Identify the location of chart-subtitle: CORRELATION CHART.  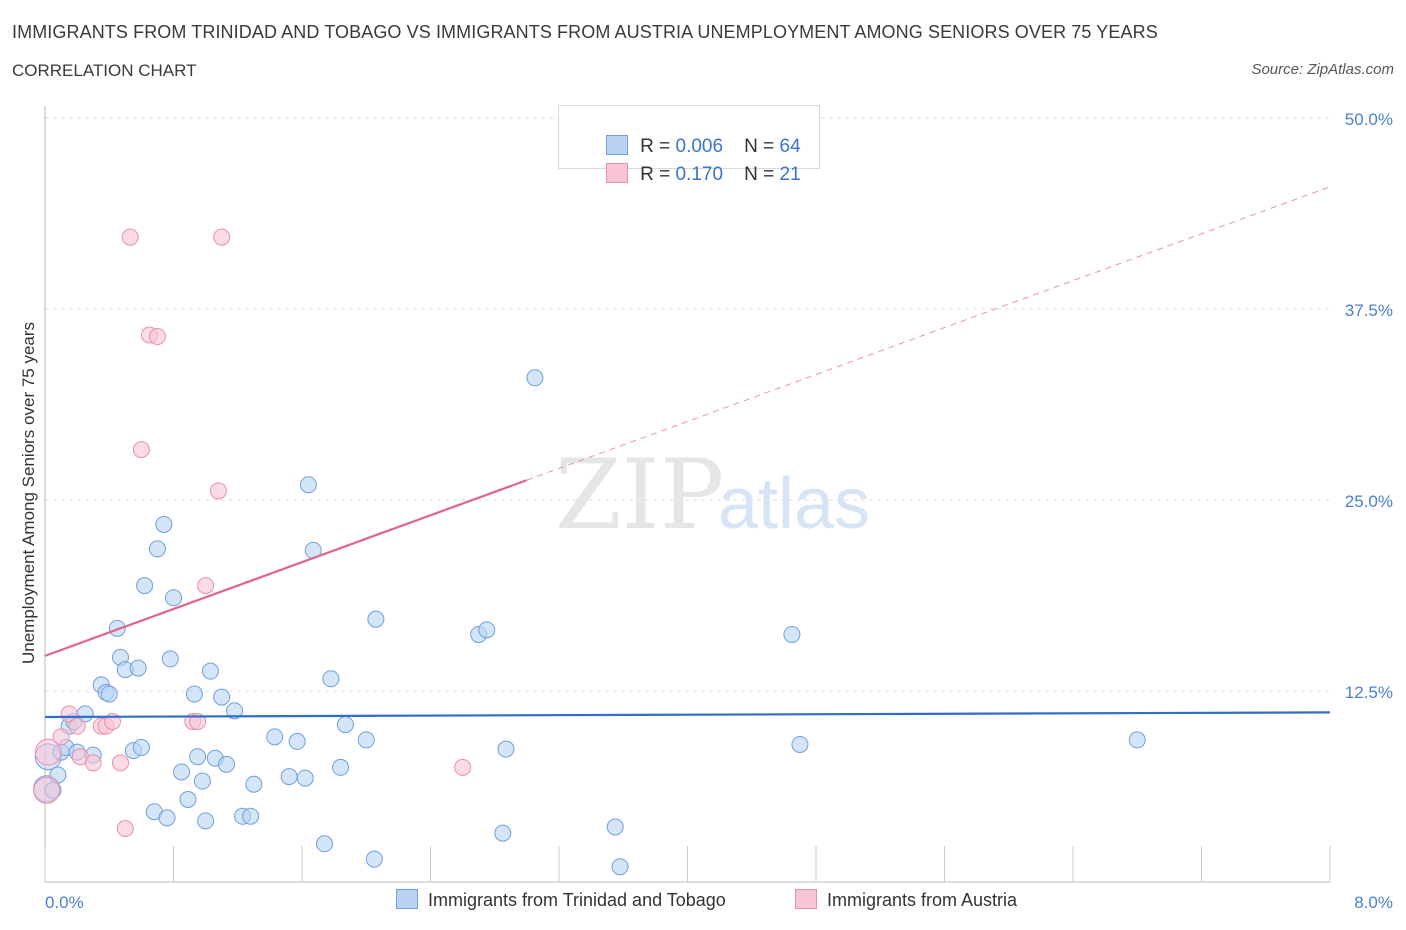
(104, 70).